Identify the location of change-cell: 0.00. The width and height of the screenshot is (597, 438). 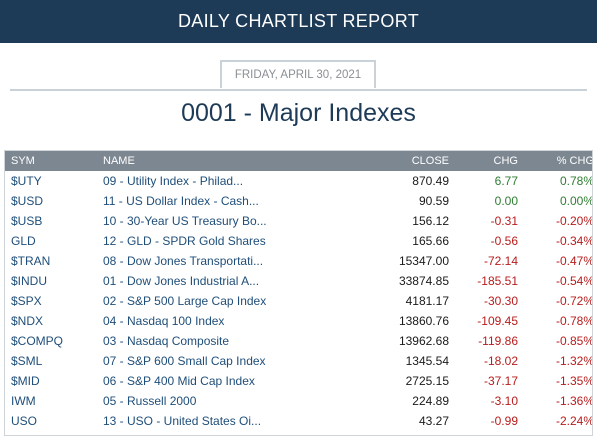
(506, 201).